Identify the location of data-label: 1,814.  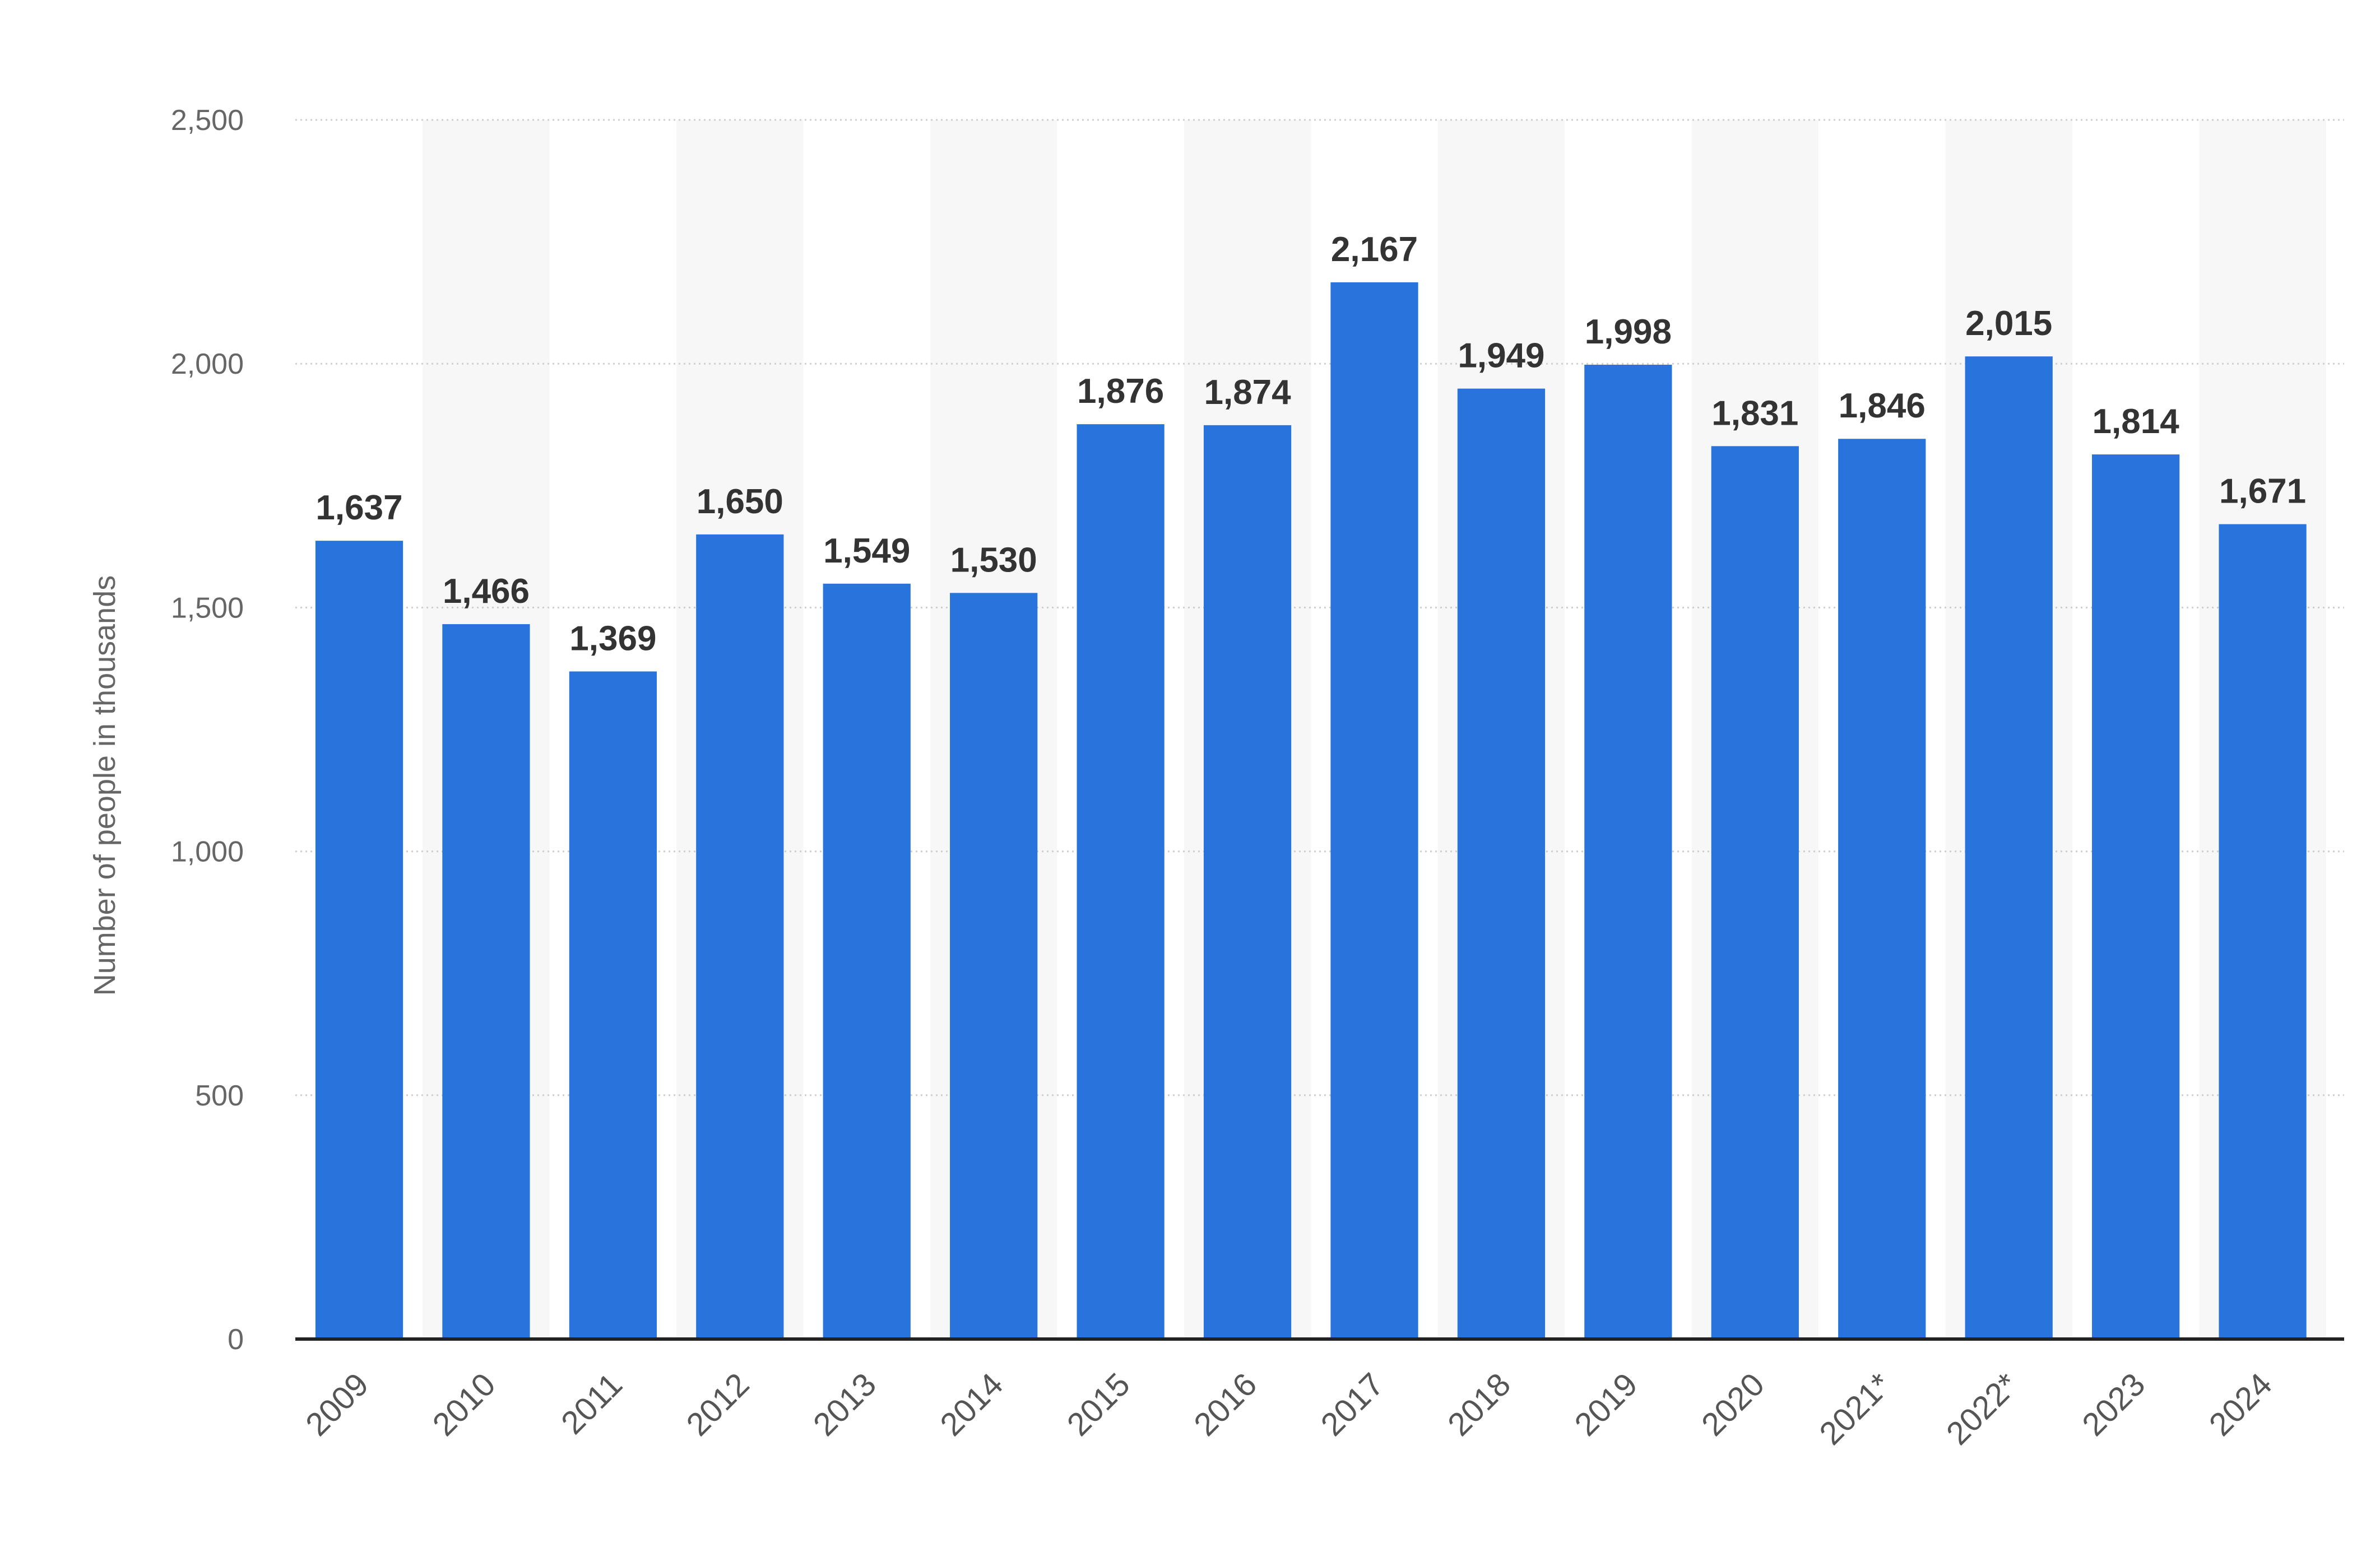
(2136, 421).